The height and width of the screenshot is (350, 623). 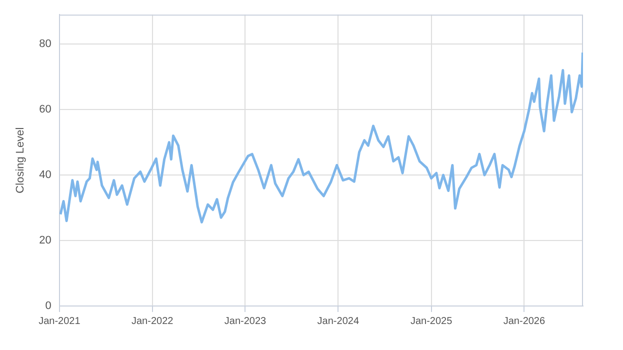 I want to click on x-tick-label: Jan-2021, so click(x=59, y=321).